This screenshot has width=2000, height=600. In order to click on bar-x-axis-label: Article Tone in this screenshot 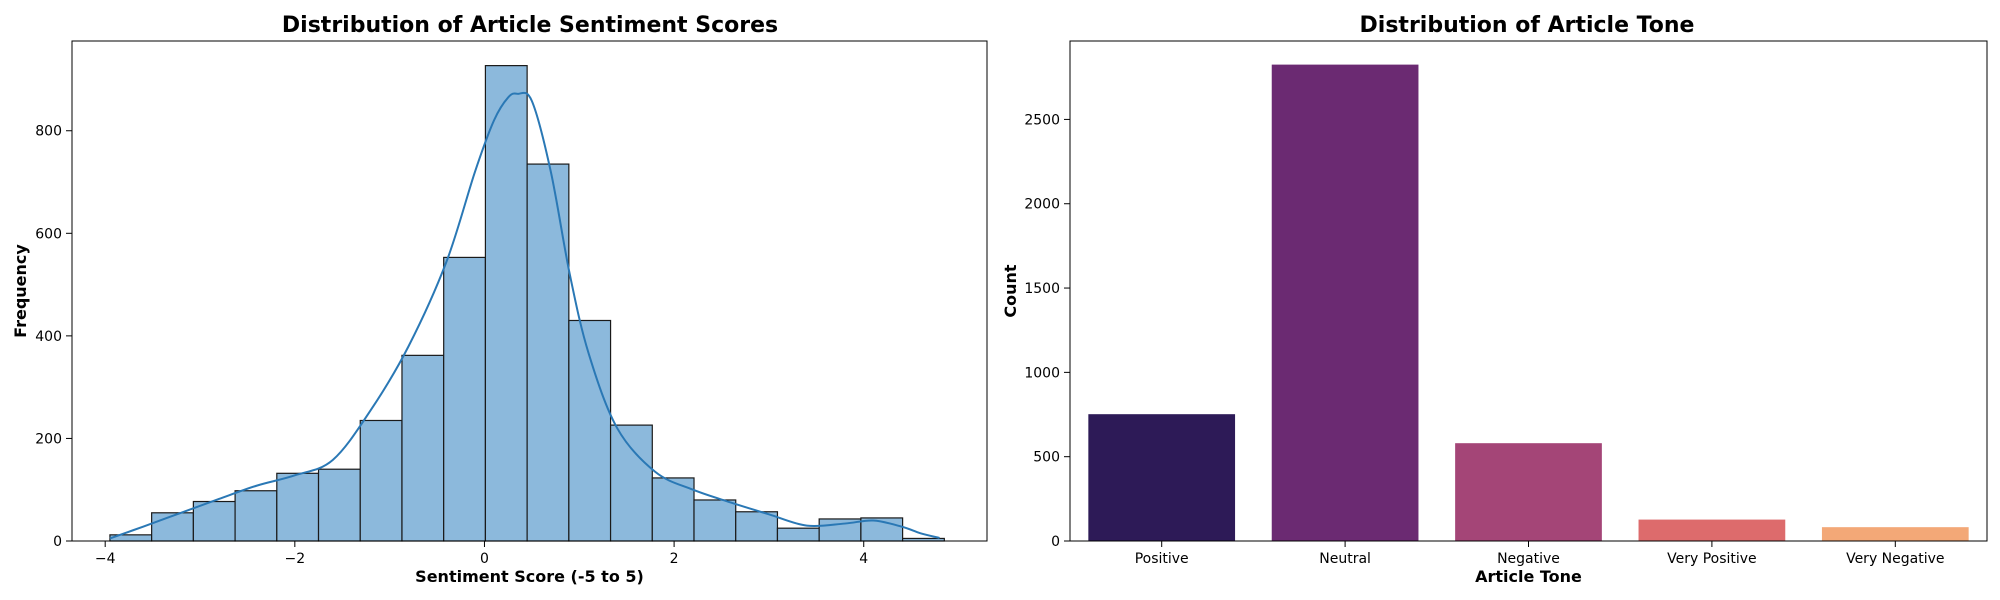, I will do `click(1528, 576)`.